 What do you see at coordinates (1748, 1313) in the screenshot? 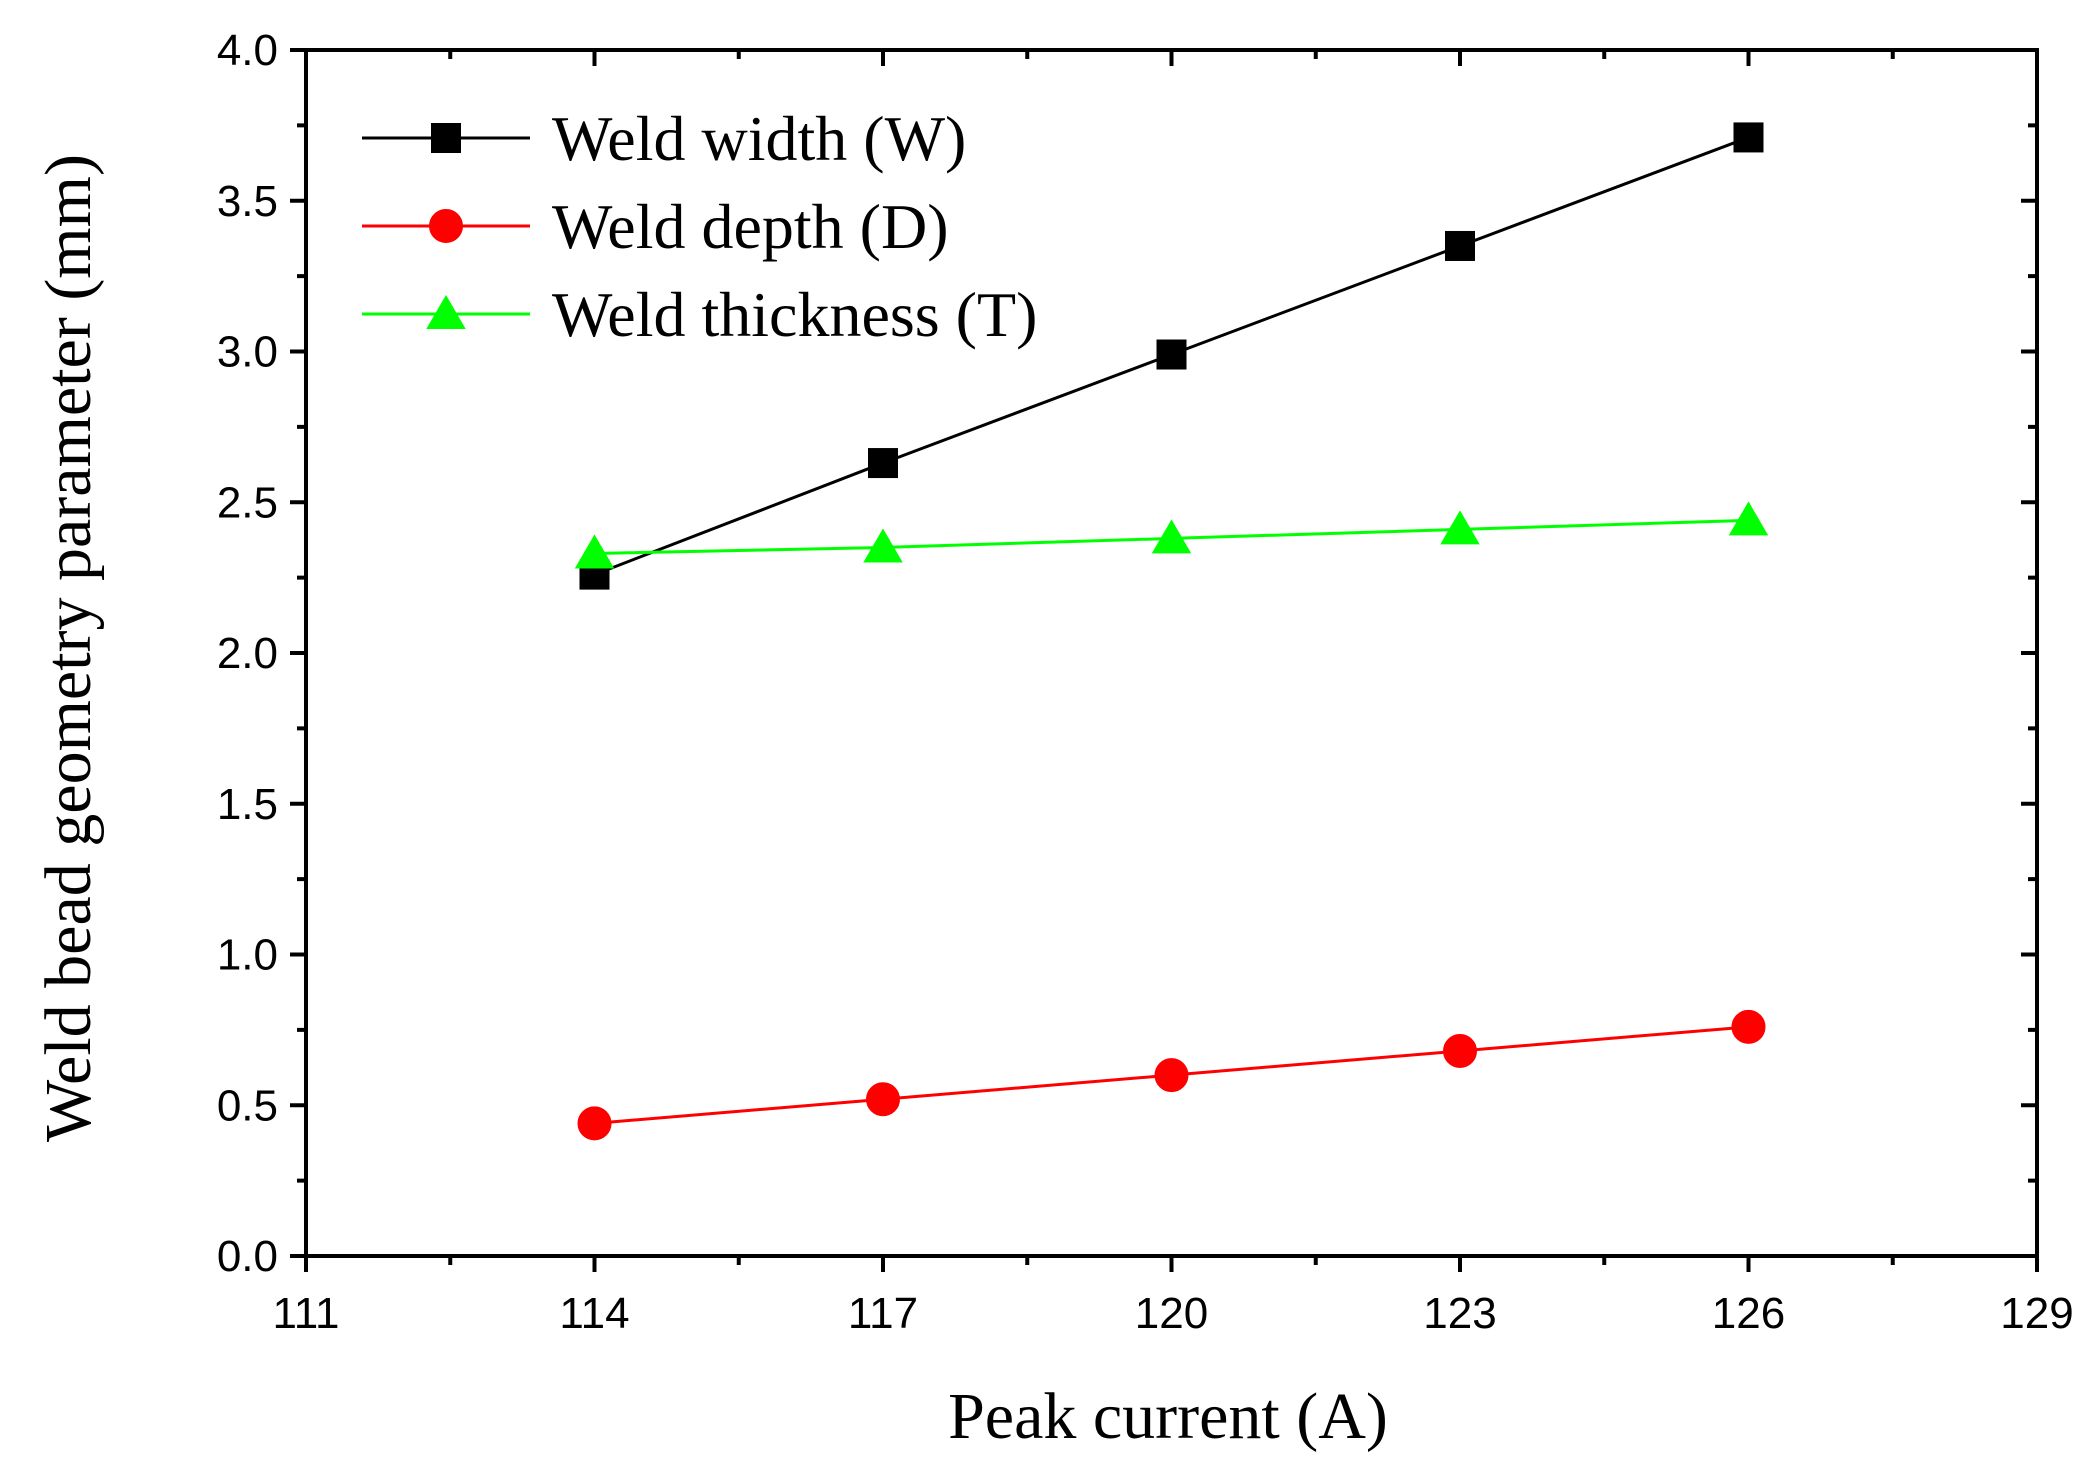
I see `x-tick-label: 126` at bounding box center [1748, 1313].